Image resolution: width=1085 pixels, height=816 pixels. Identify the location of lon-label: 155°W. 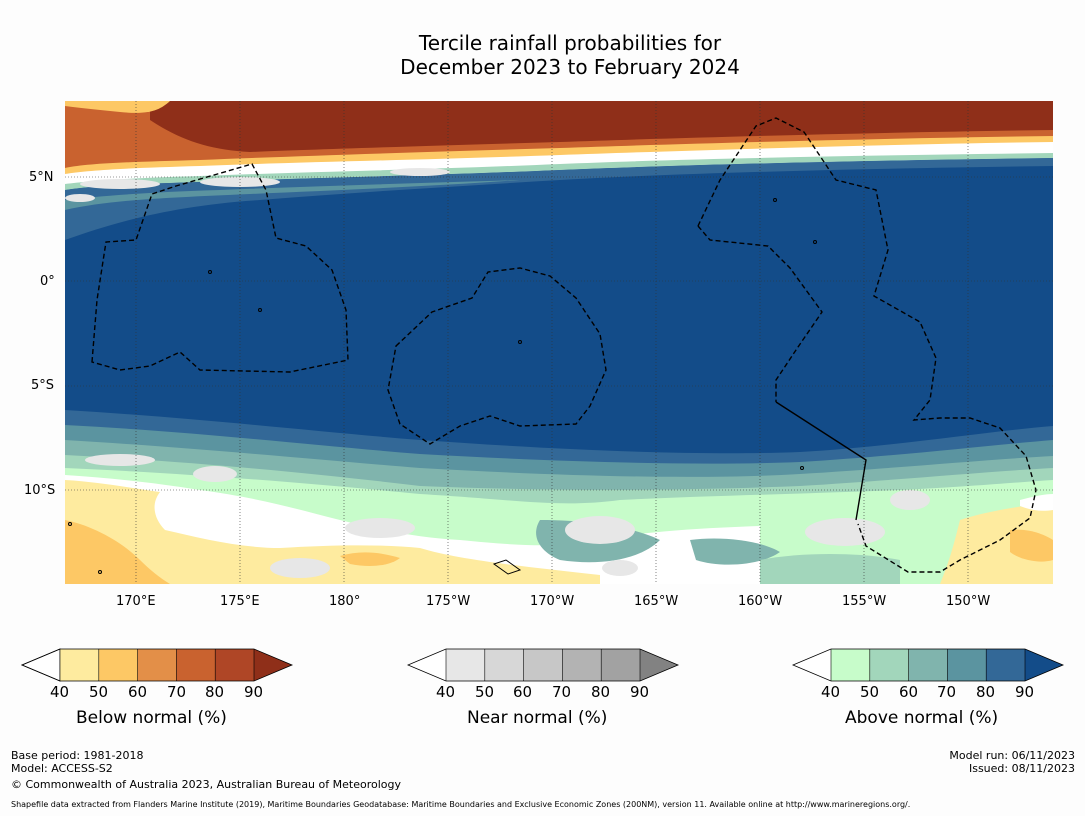
(864, 601).